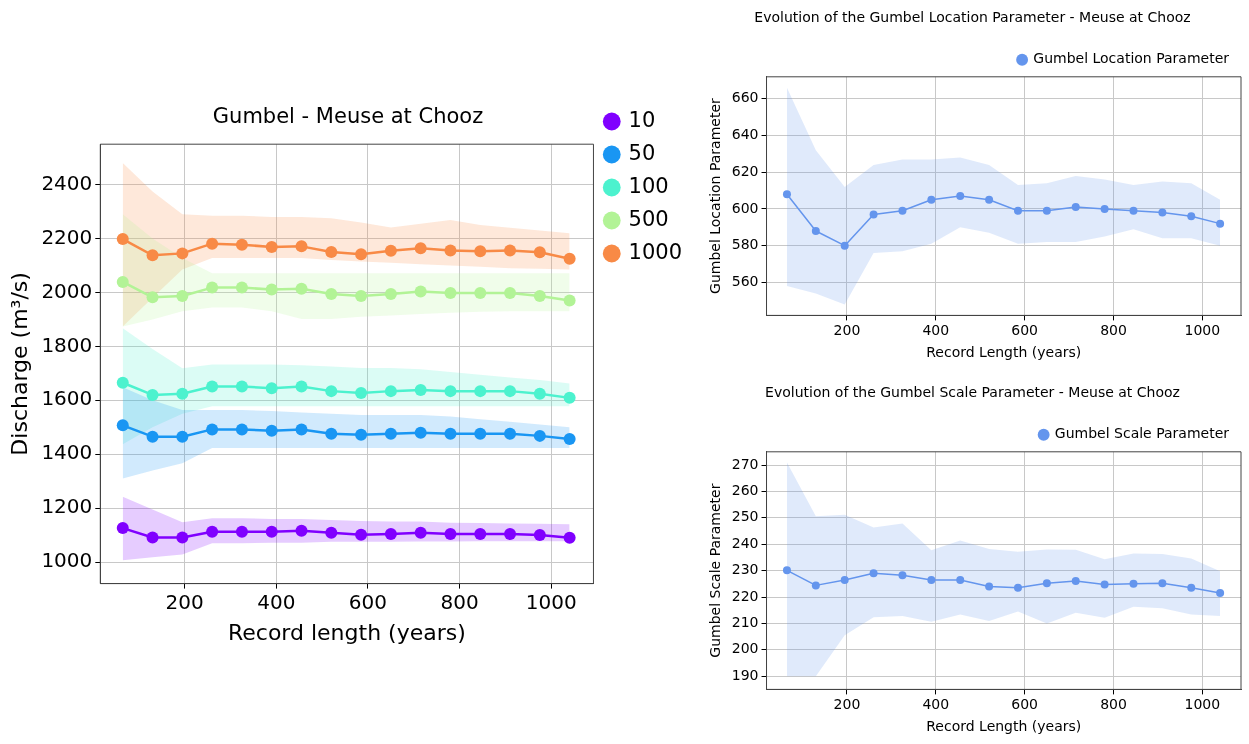  What do you see at coordinates (1142, 433) in the screenshot?
I see `legend-label: Gumbel Scale Parameter` at bounding box center [1142, 433].